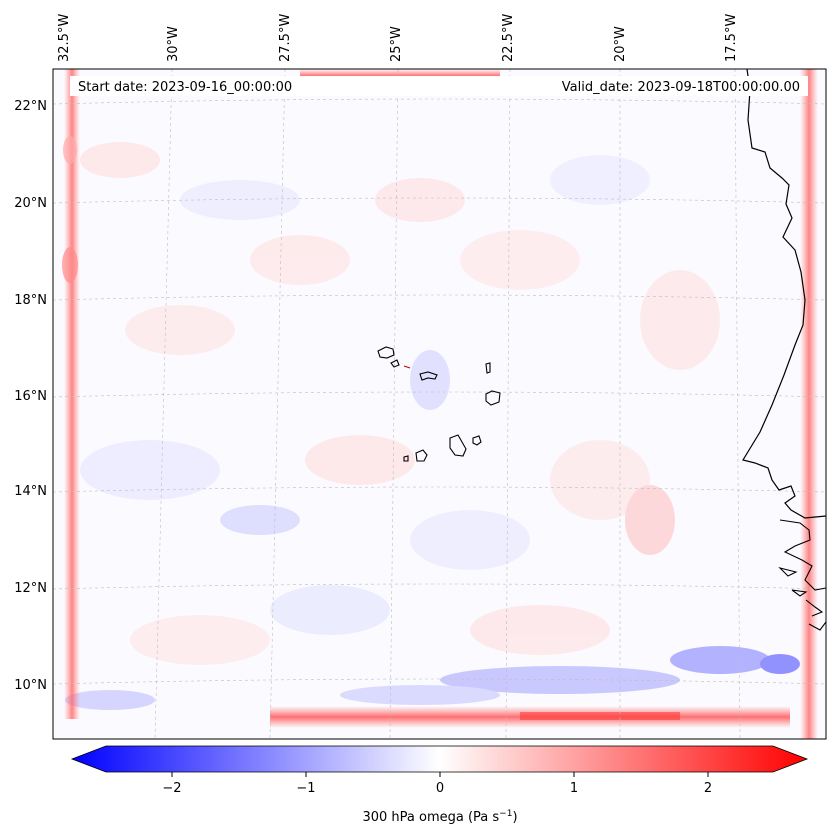 The image size is (837, 839). What do you see at coordinates (171, 788) in the screenshot?
I see `colorbar-tick-label: −2` at bounding box center [171, 788].